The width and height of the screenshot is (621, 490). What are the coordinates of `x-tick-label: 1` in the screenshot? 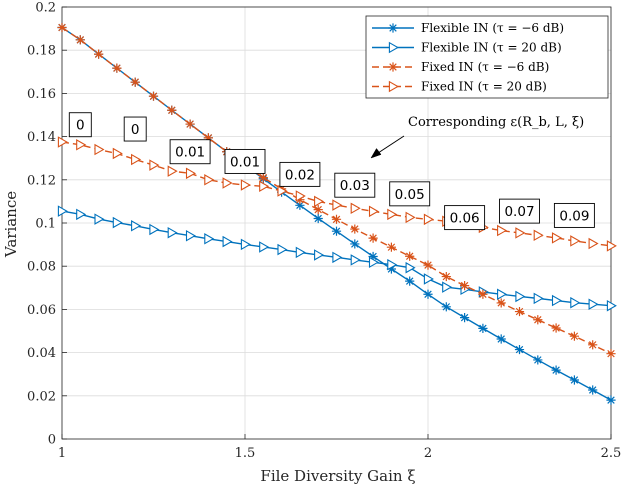 It's located at (62, 453).